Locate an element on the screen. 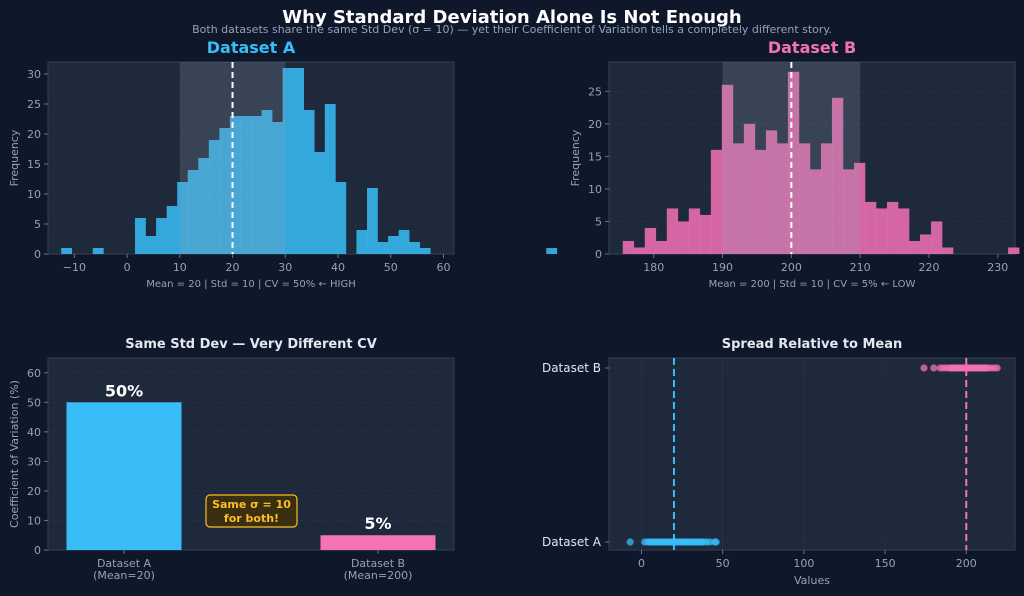 This screenshot has height=596, width=1024. hist-b-xtick-label: 180 is located at coordinates (653, 267).